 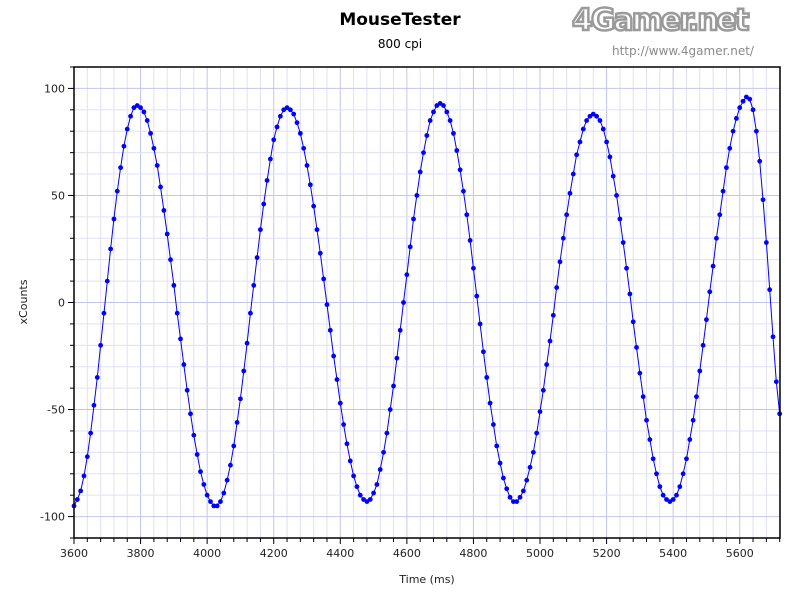 I want to click on y-tick-label: 100, so click(x=54, y=88).